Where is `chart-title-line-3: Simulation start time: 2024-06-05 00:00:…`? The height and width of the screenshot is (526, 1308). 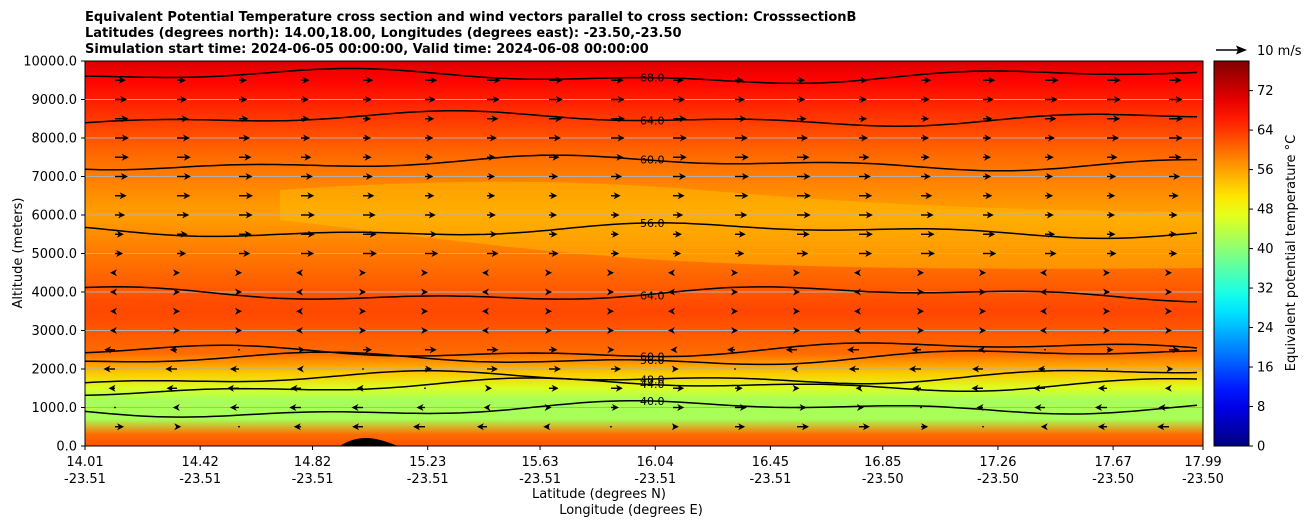 chart-title-line-3: Simulation start time: 2024-06-05 00:00:… is located at coordinates (367, 49).